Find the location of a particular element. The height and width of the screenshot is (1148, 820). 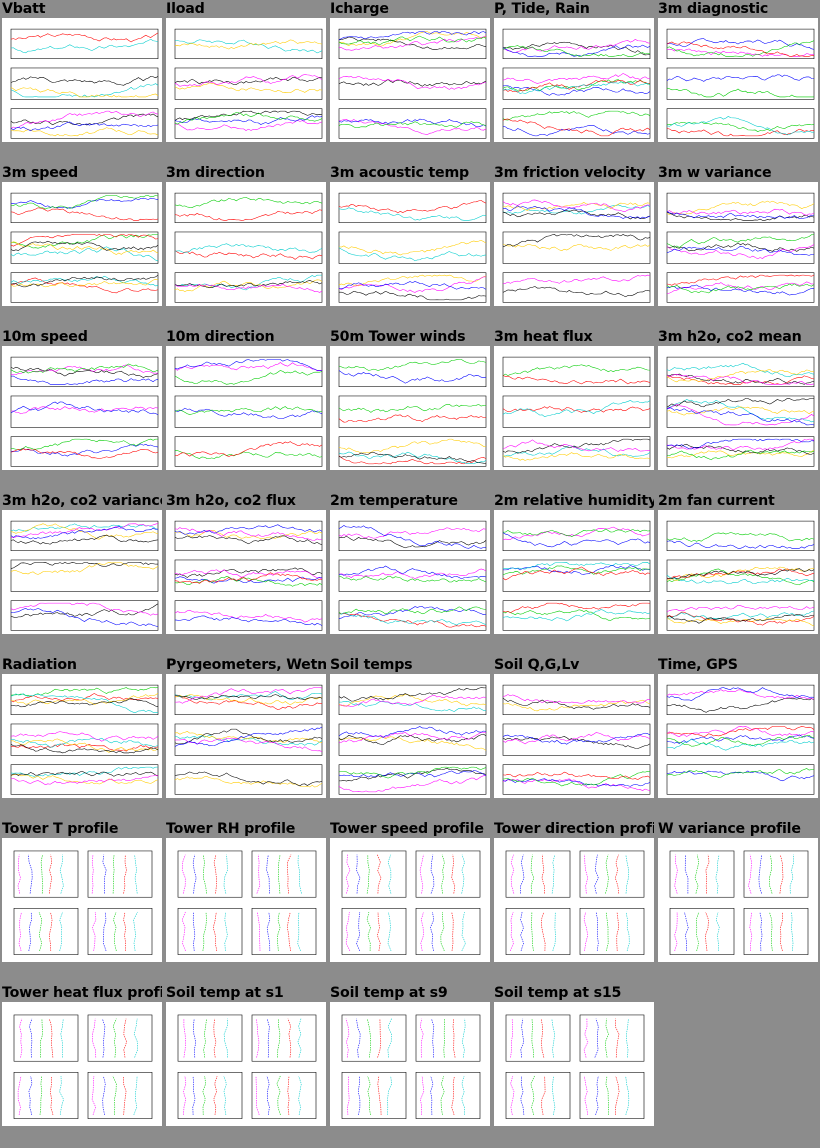

plot-title: 3m h2o, co2 flux is located at coordinates (231, 501).